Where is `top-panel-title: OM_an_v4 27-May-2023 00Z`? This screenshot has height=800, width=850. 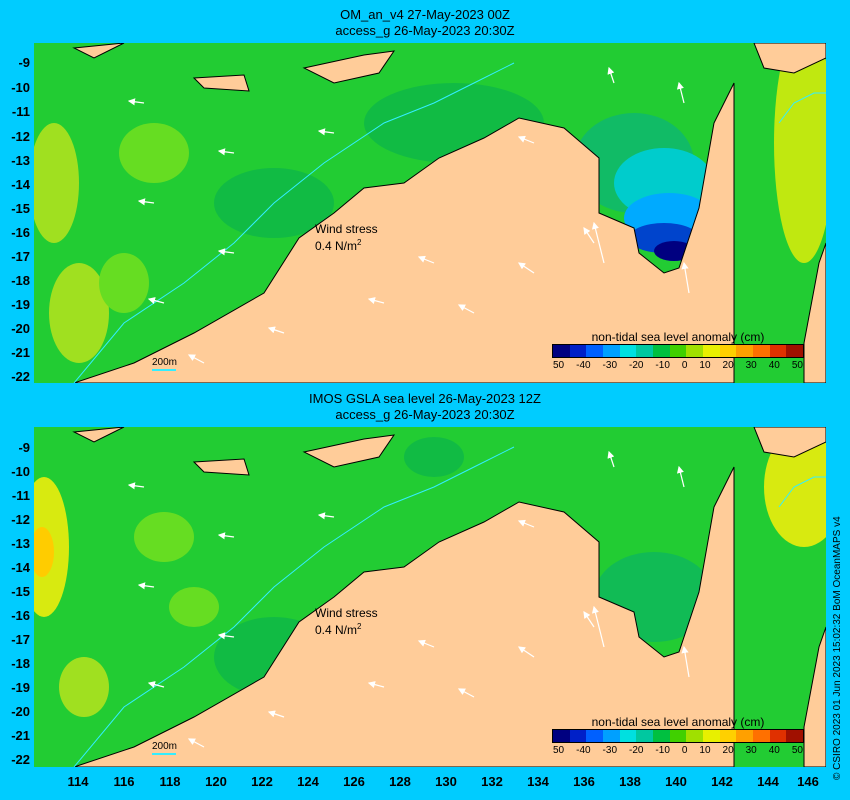 top-panel-title: OM_an_v4 27-May-2023 00Z is located at coordinates (425, 14).